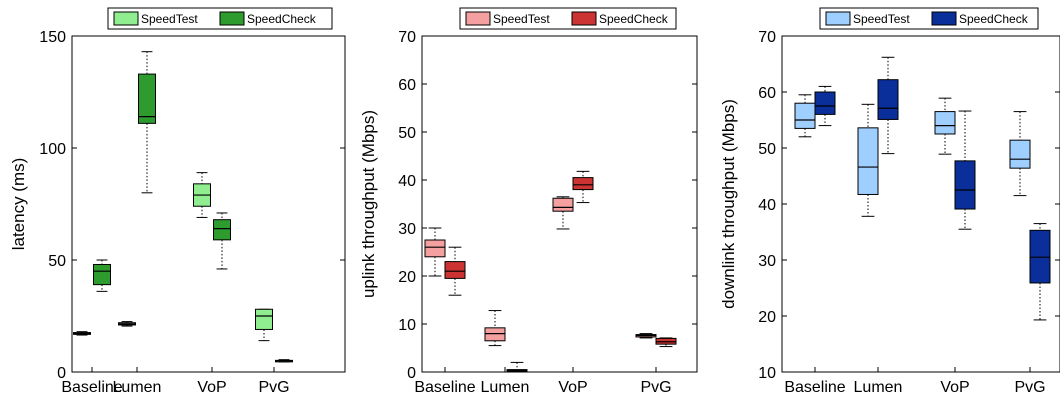 The image size is (1060, 405). I want to click on y-tick-label: 150, so click(52, 37).